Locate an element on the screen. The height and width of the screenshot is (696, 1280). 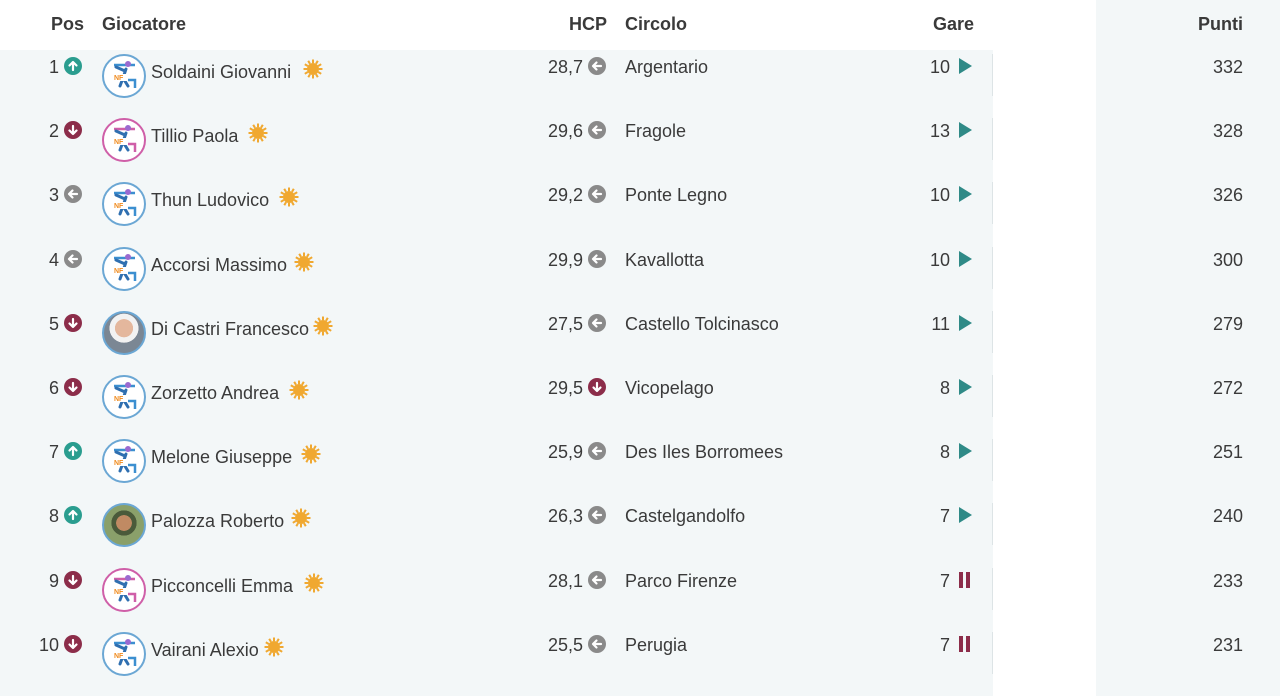
points-value: 233 is located at coordinates (1227, 580).